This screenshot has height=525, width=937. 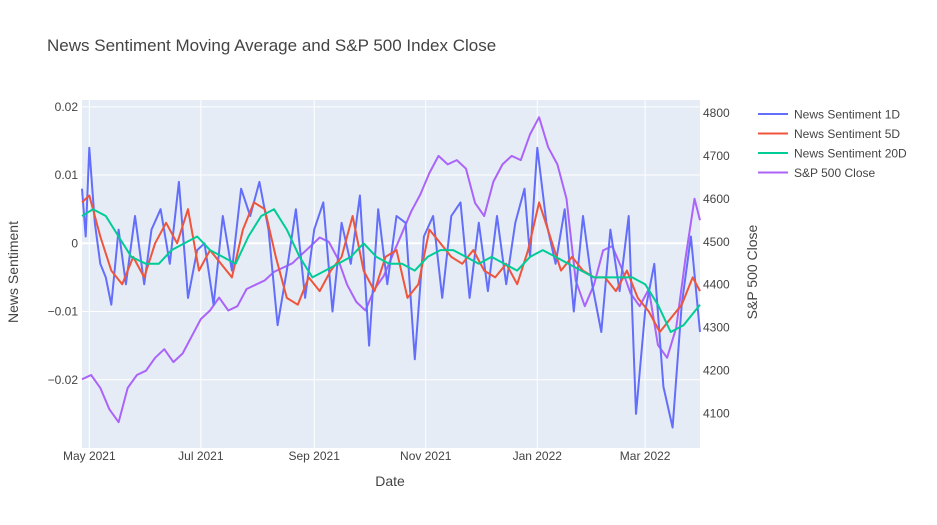 I want to click on y-right-tick-label: 4800, so click(x=716, y=113).